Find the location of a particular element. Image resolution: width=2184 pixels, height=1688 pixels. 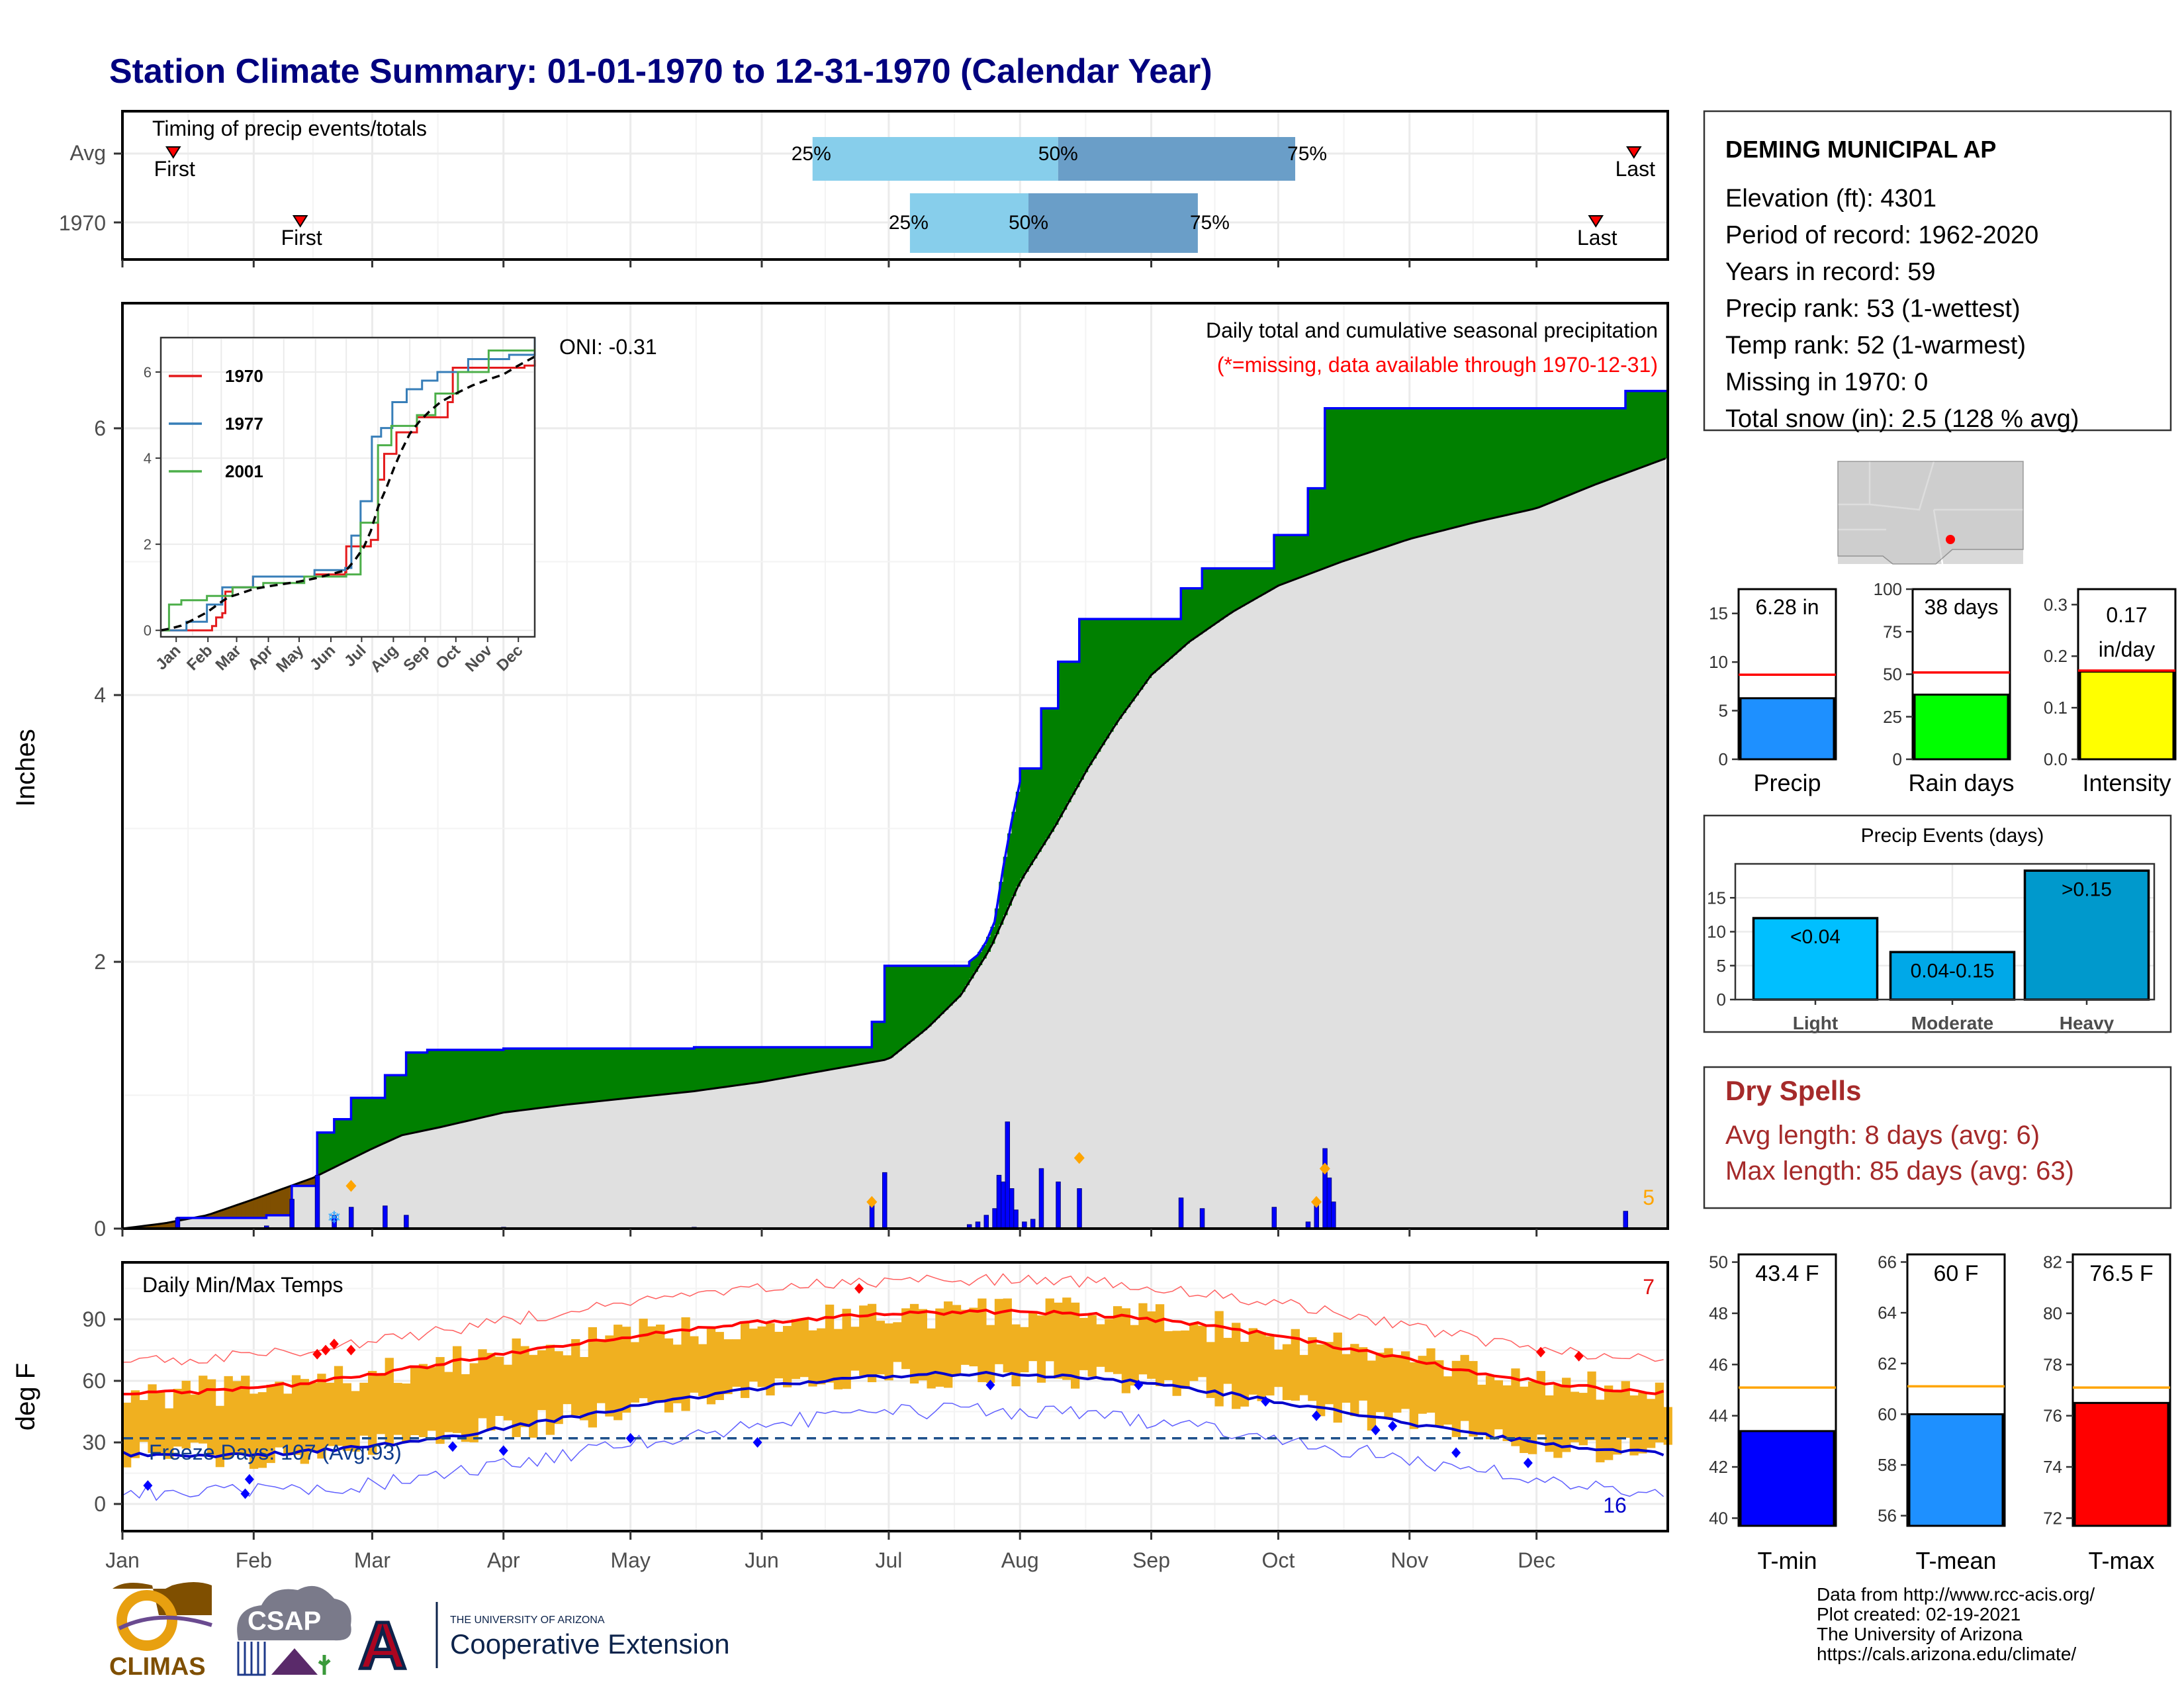

csap-logo-mountain is located at coordinates (294, 1661).